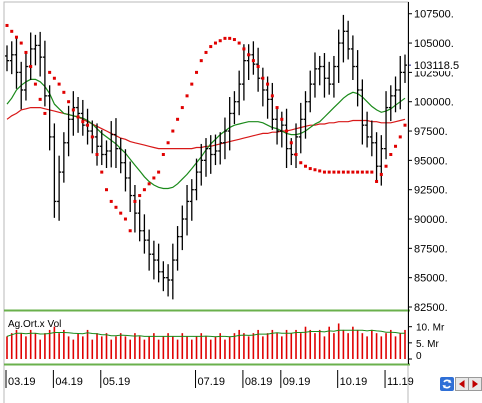 The image size is (482, 403). Describe the element at coordinates (431, 132) in the screenshot. I see `y-tick-label: 97500.` at that location.